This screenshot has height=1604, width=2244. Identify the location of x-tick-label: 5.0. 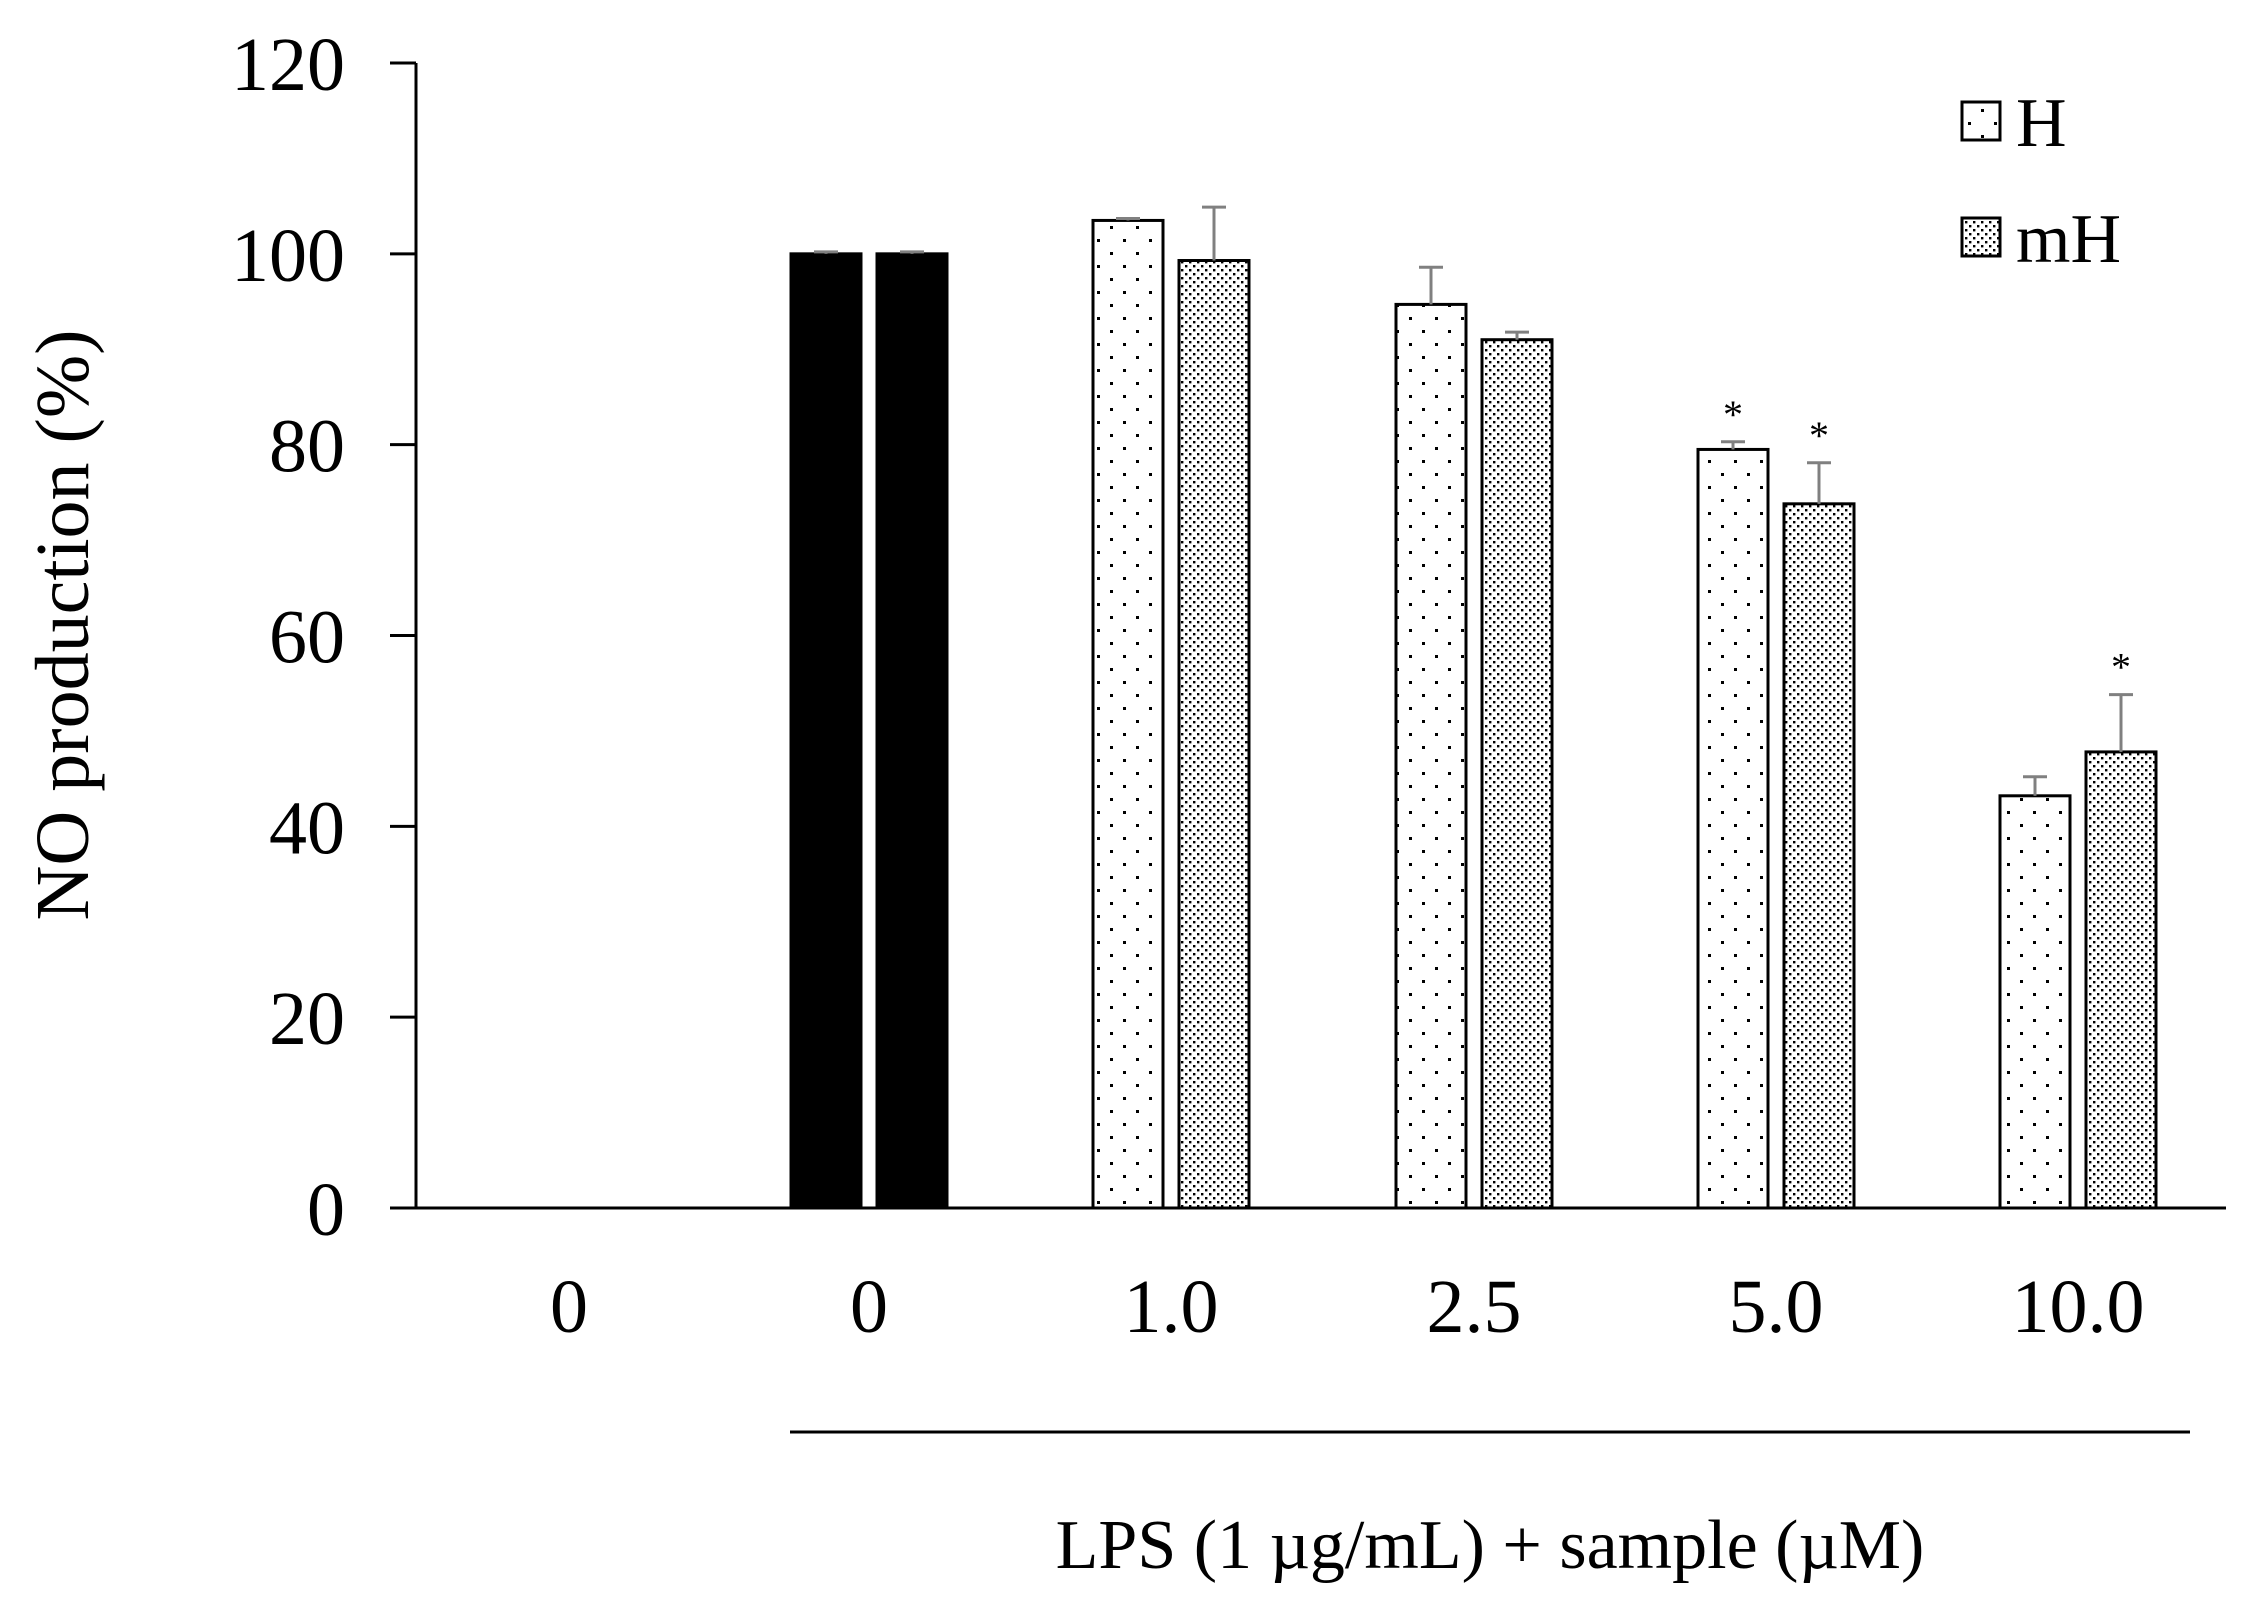
(1776, 1307).